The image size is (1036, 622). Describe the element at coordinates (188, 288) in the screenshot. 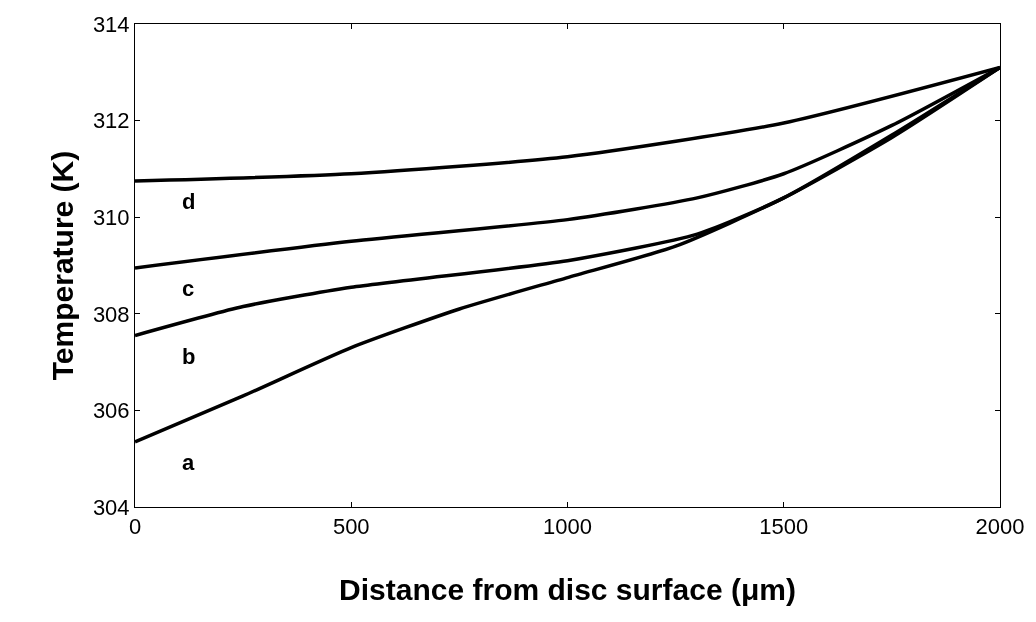

I see `series-label: c` at that location.